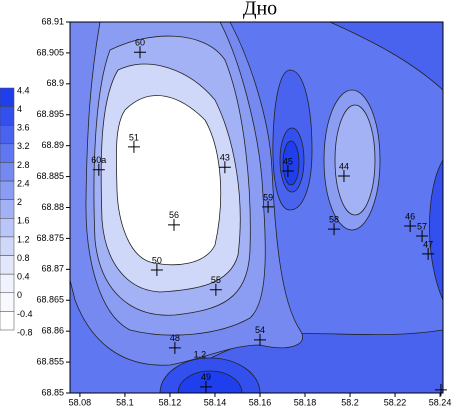 This screenshot has height=419, width=454. Describe the element at coordinates (125, 402) in the screenshot. I see `x-tick-label: 58.1` at that location.